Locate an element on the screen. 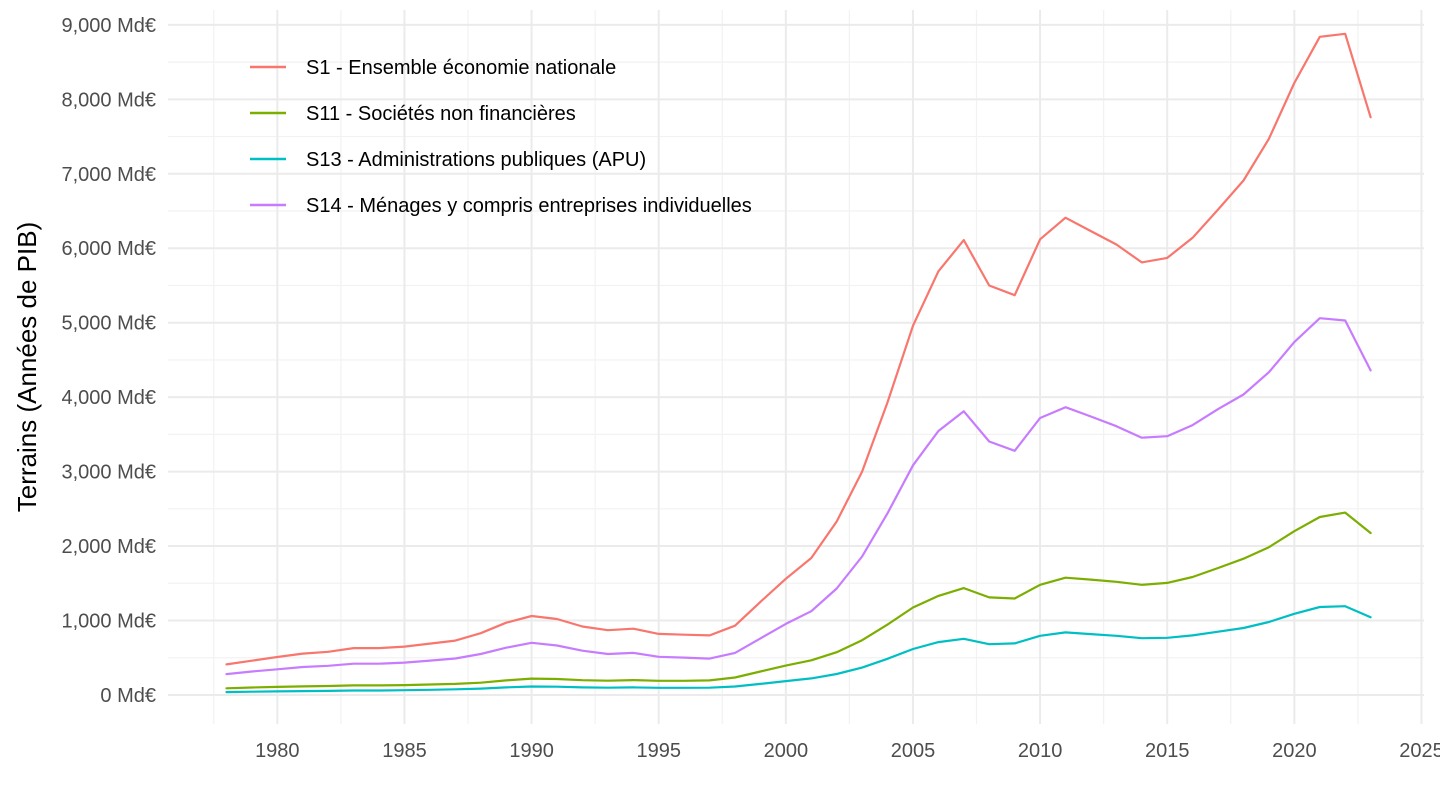 The height and width of the screenshot is (810, 1440). y-tick-label: 2,000 Md€ is located at coordinates (108, 547).